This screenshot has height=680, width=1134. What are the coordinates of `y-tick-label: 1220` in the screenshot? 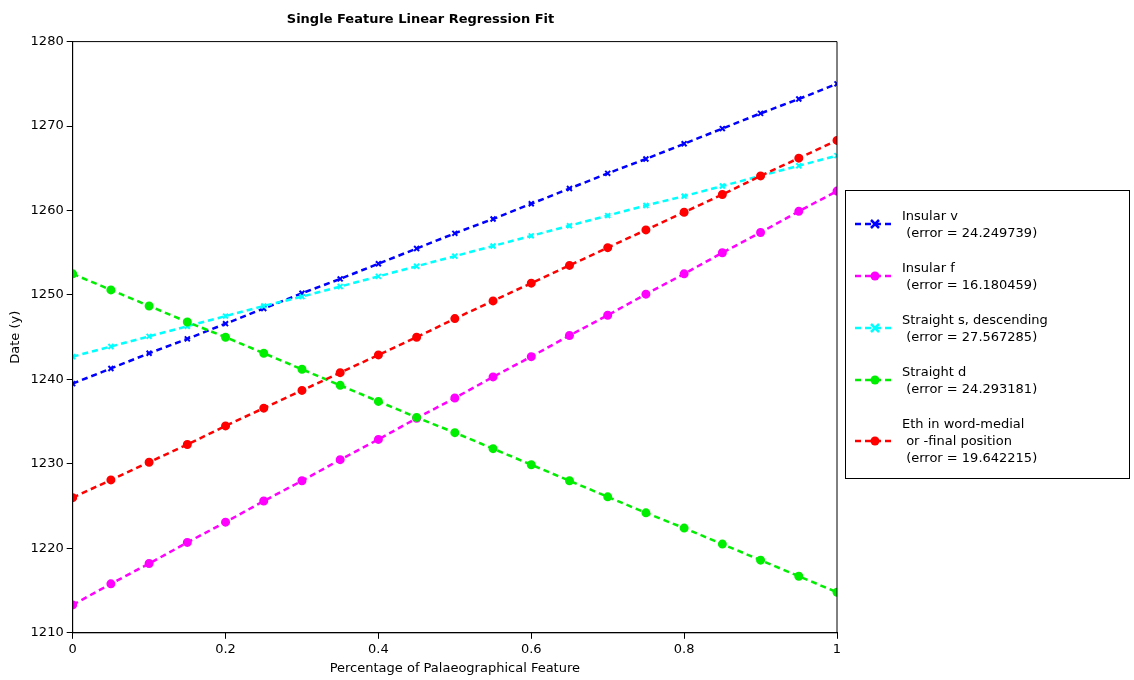 It's located at (47, 547).